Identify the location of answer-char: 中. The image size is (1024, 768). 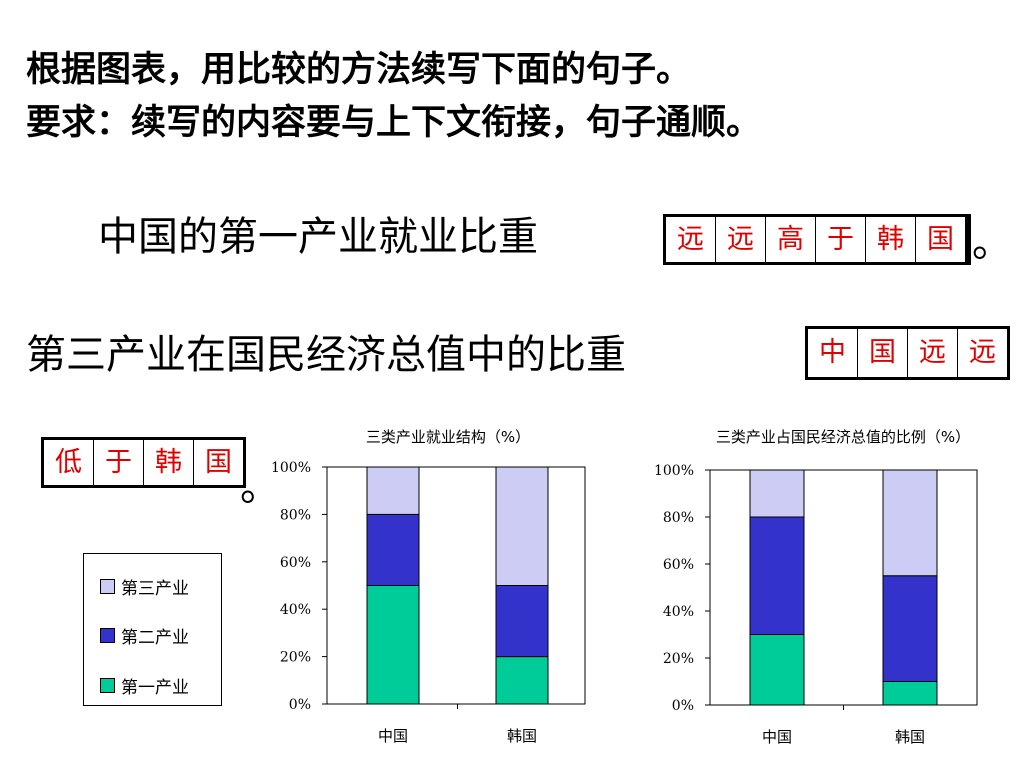
(833, 353).